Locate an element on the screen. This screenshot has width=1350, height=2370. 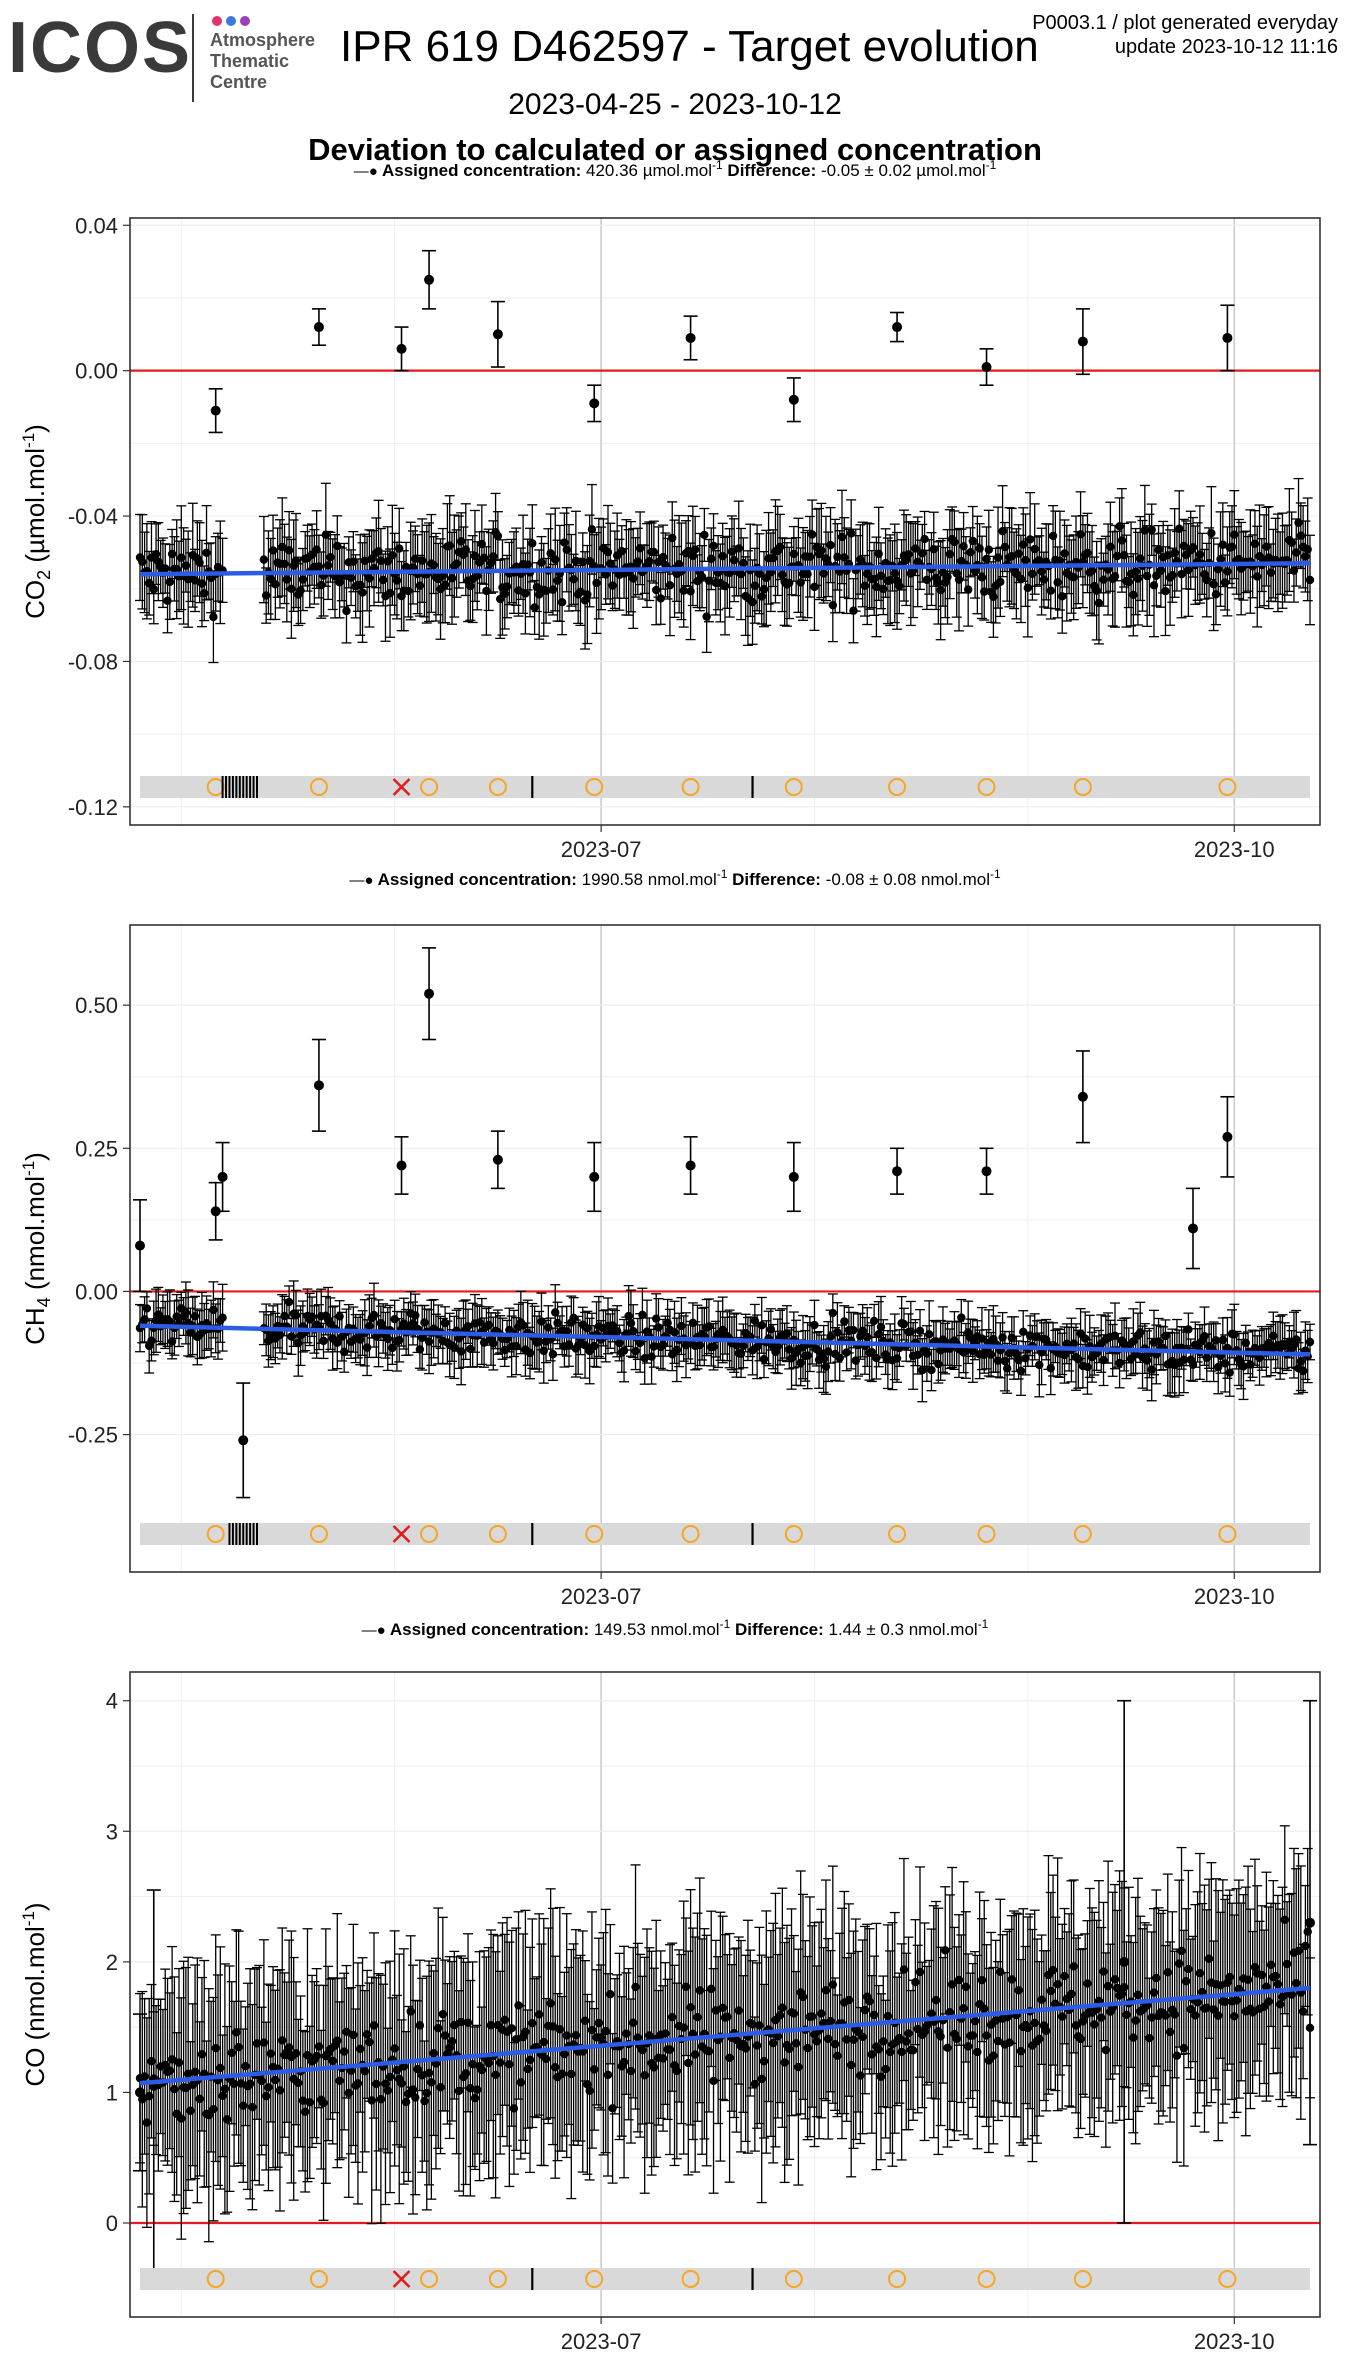
logo-divider is located at coordinates (193, 58).